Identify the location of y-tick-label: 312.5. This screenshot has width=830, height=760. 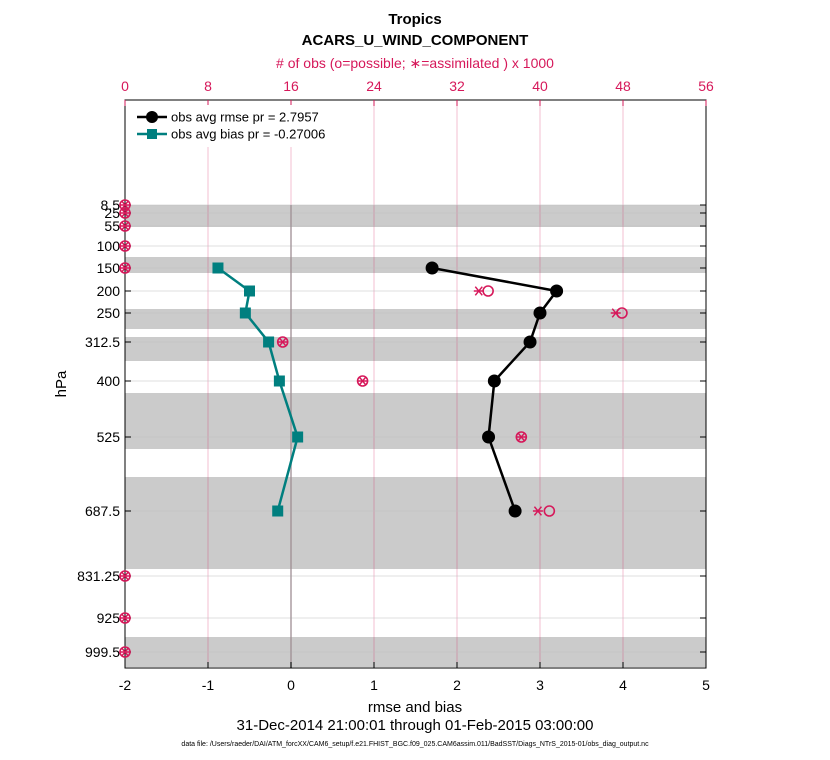
(102, 342).